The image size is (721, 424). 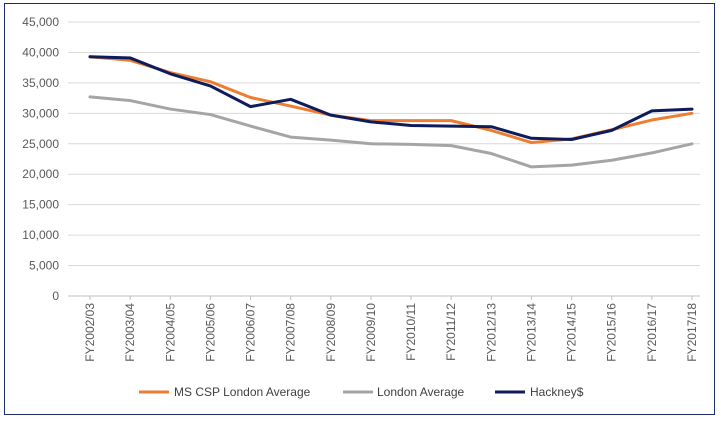 I want to click on y-tick-label: 15,000, so click(x=40, y=205).